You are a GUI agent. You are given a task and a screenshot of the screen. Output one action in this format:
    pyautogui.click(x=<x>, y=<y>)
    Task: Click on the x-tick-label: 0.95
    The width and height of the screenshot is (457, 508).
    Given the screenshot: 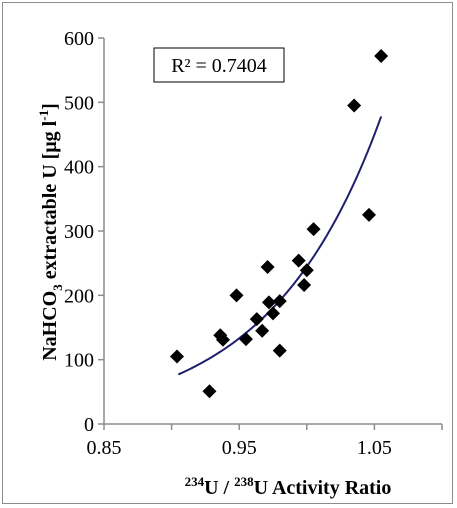 What is the action you would take?
    pyautogui.click(x=239, y=448)
    